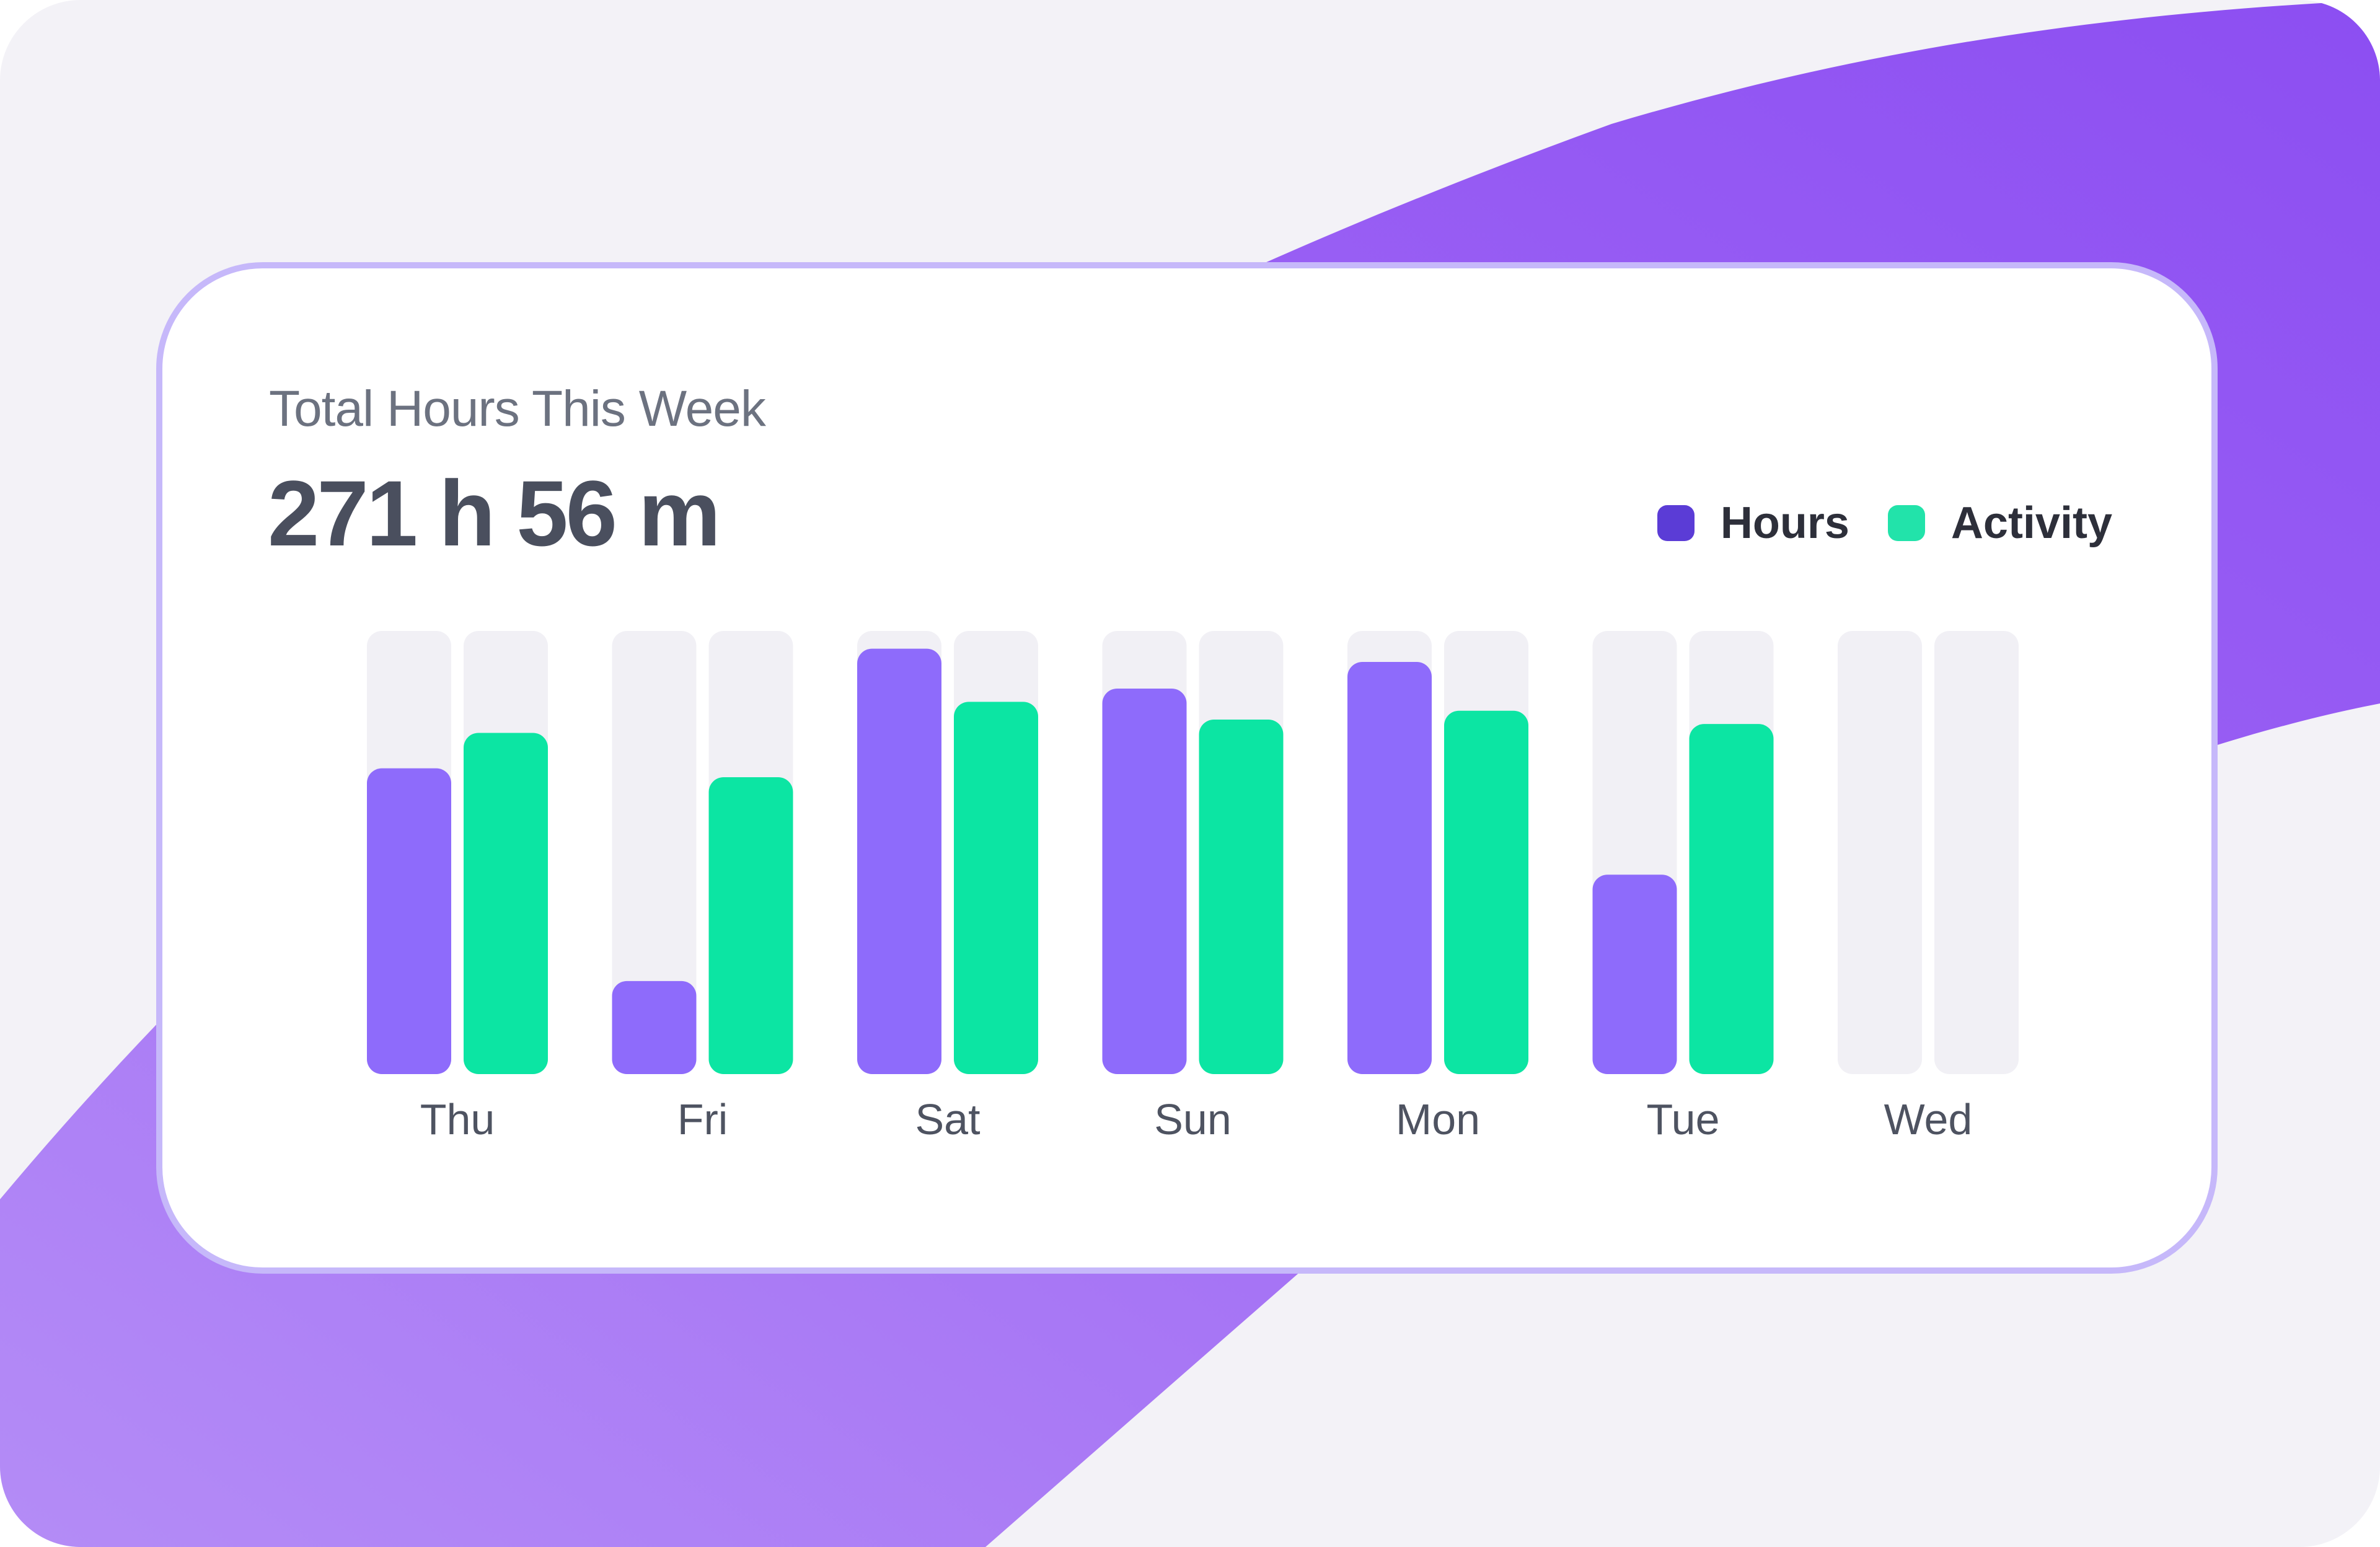  What do you see at coordinates (947, 1119) in the screenshot?
I see `x-tick-label-sat: Sat` at bounding box center [947, 1119].